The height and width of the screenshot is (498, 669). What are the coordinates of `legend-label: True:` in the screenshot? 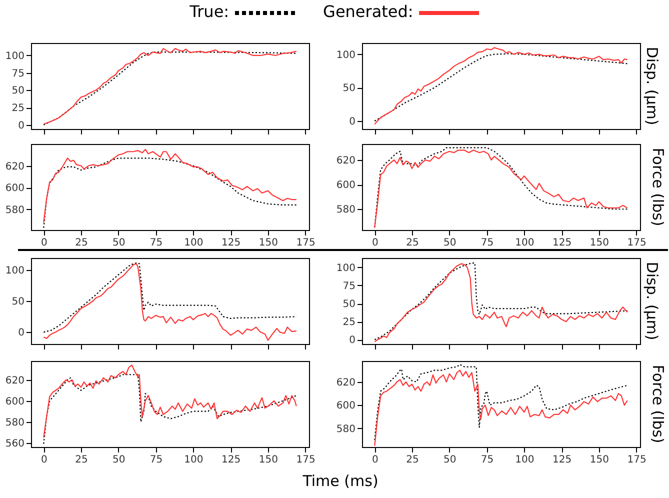 It's located at (210, 11).